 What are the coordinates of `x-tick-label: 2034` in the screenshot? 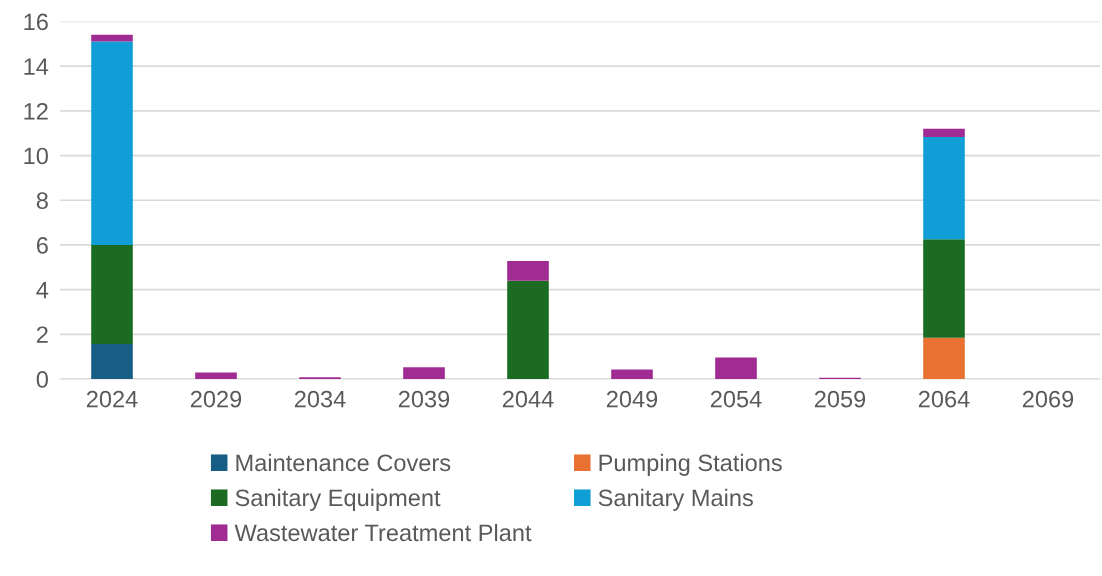 It's located at (320, 399).